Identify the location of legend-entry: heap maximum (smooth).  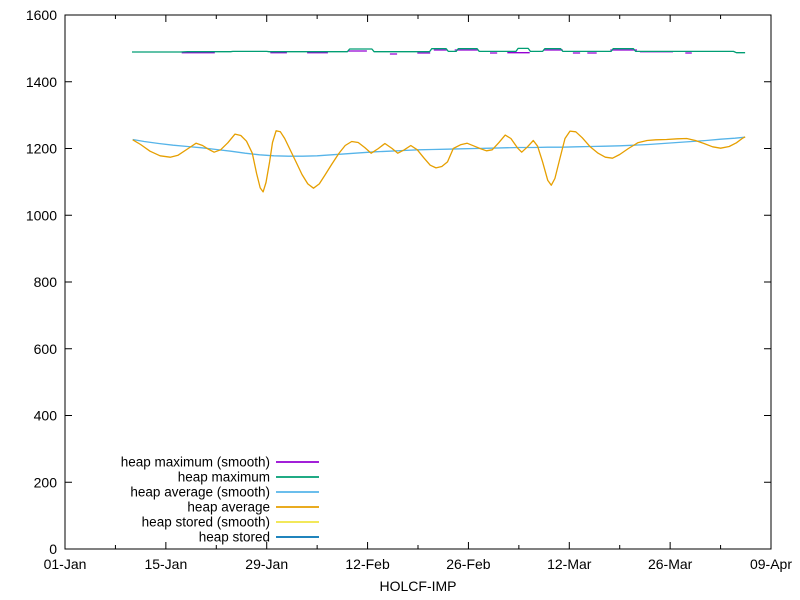
(220, 462).